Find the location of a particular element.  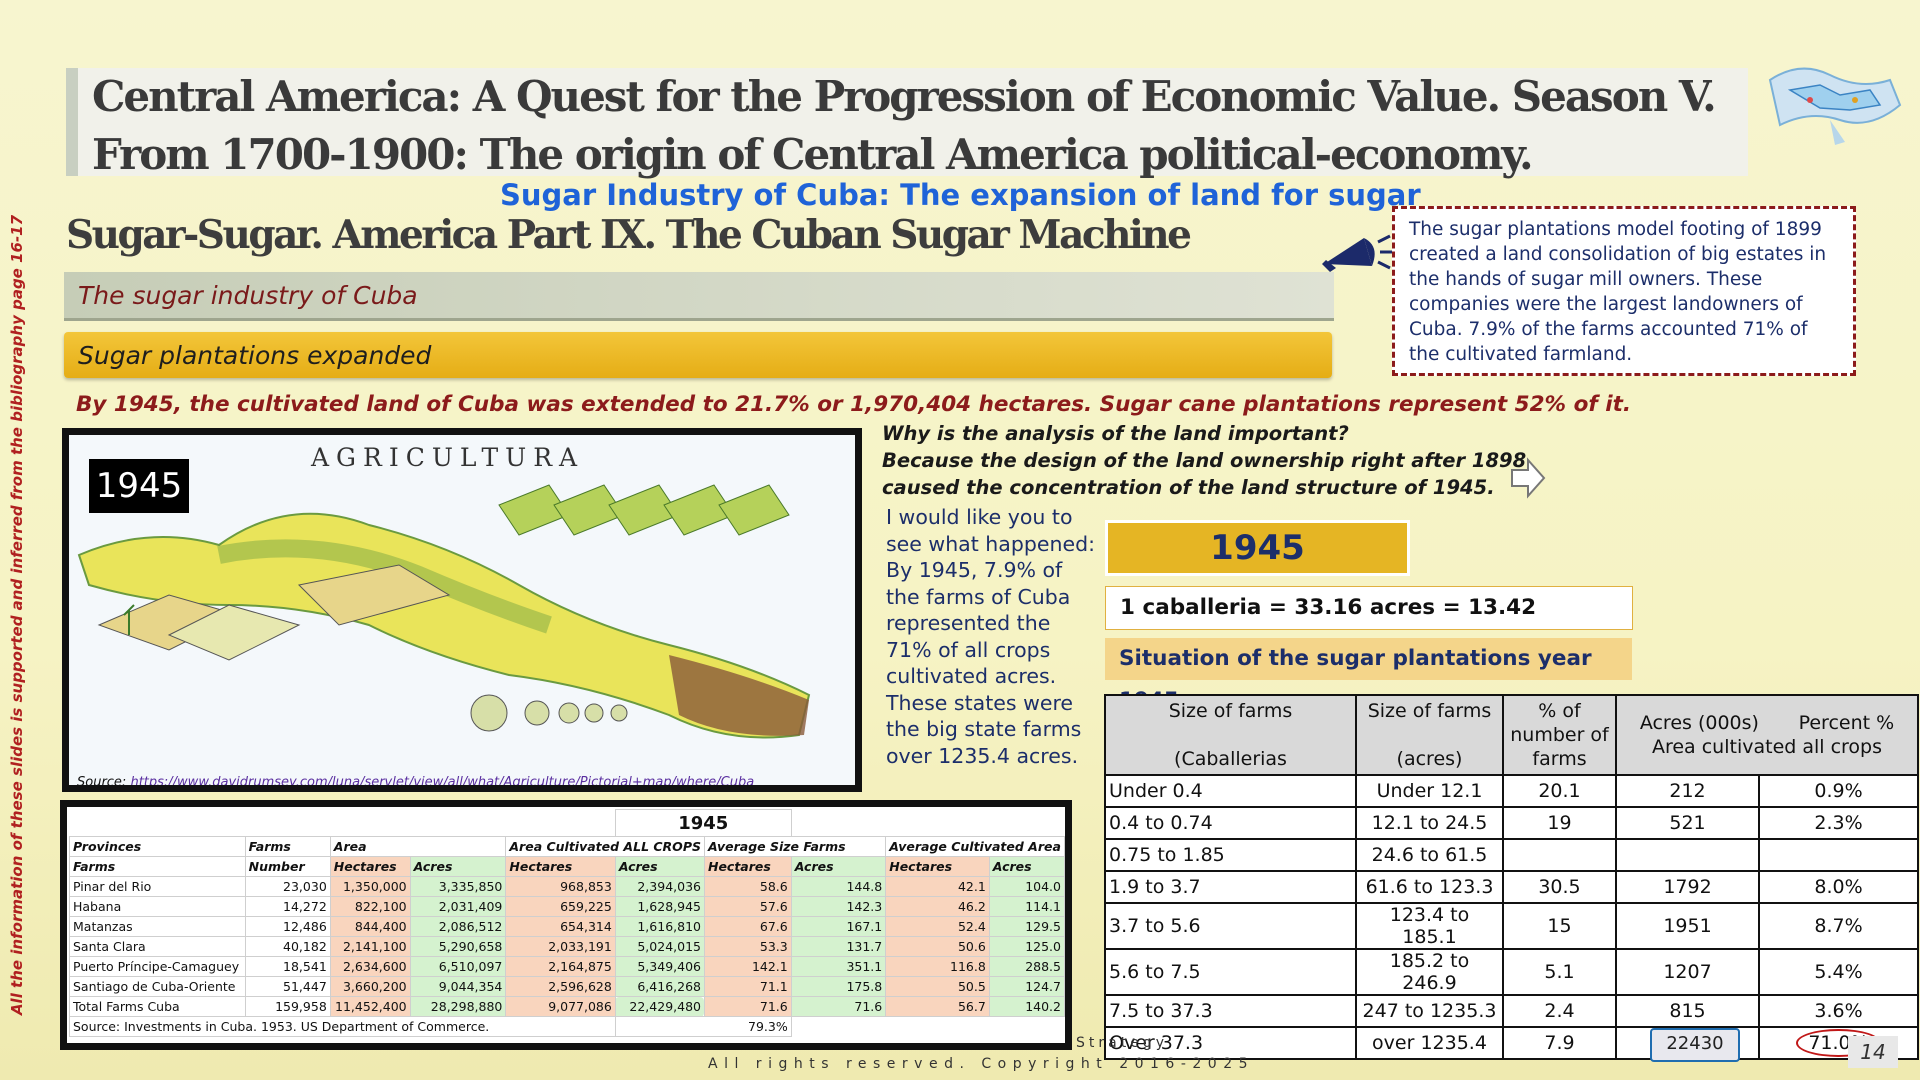

table-cell: 521 is located at coordinates (1687, 823).